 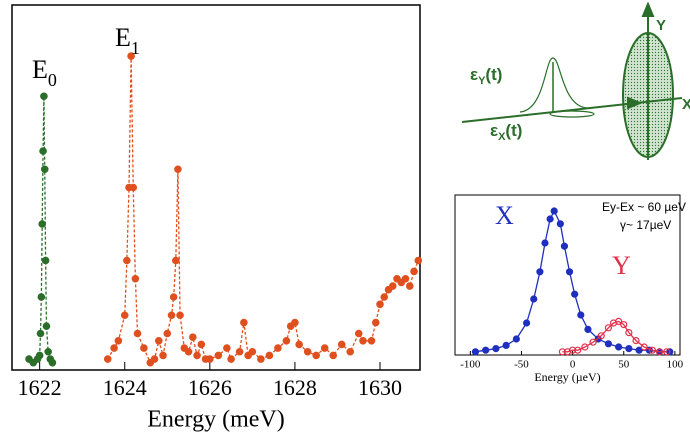 I want to click on x-tick-label: 1622, so click(x=40, y=387).